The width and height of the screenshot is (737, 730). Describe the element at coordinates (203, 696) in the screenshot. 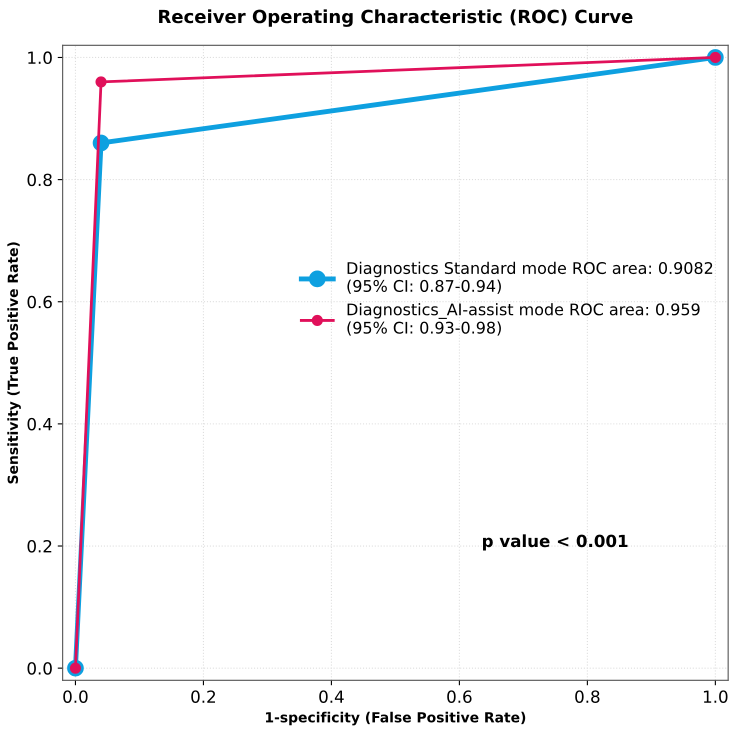

I see `x-tick-label: 0.2` at that location.